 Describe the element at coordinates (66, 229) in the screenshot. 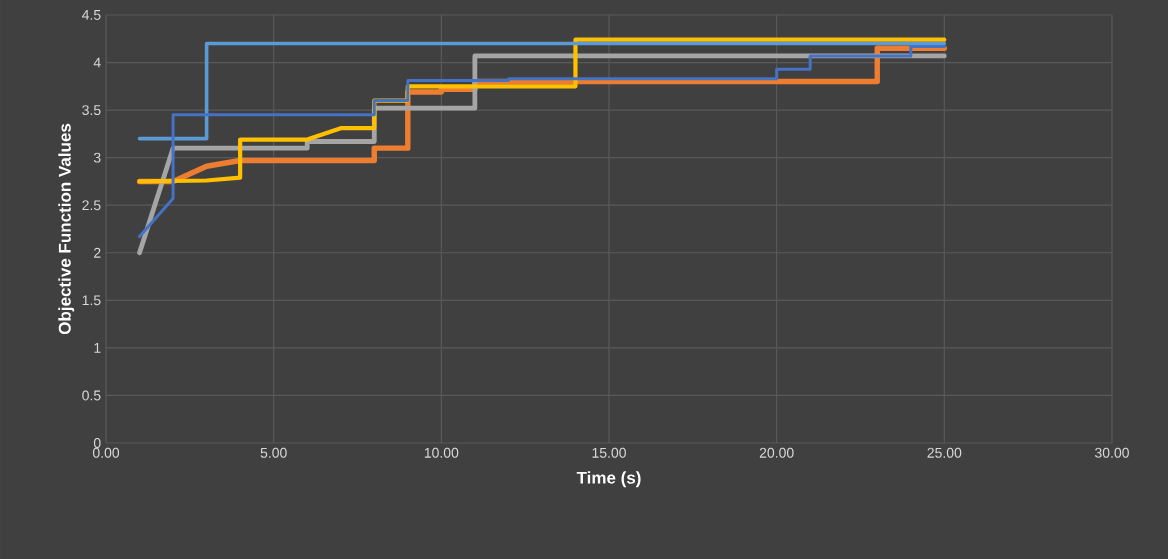

I see `y-axis-title: Objective Function Values` at that location.